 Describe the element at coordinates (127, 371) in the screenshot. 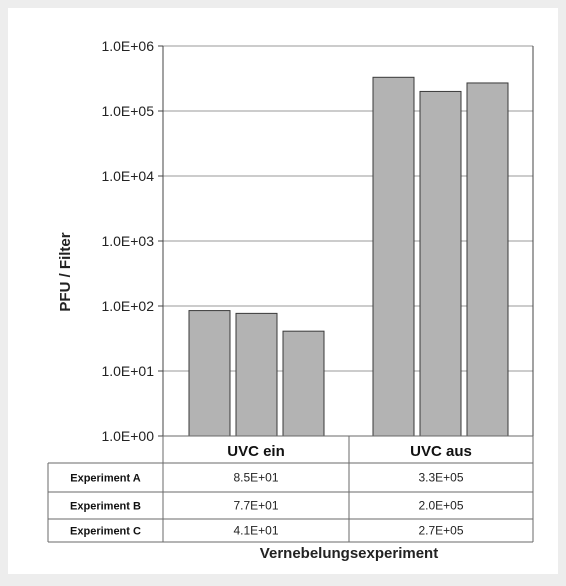

I see `y-tick-label: 1.0E+01` at that location.